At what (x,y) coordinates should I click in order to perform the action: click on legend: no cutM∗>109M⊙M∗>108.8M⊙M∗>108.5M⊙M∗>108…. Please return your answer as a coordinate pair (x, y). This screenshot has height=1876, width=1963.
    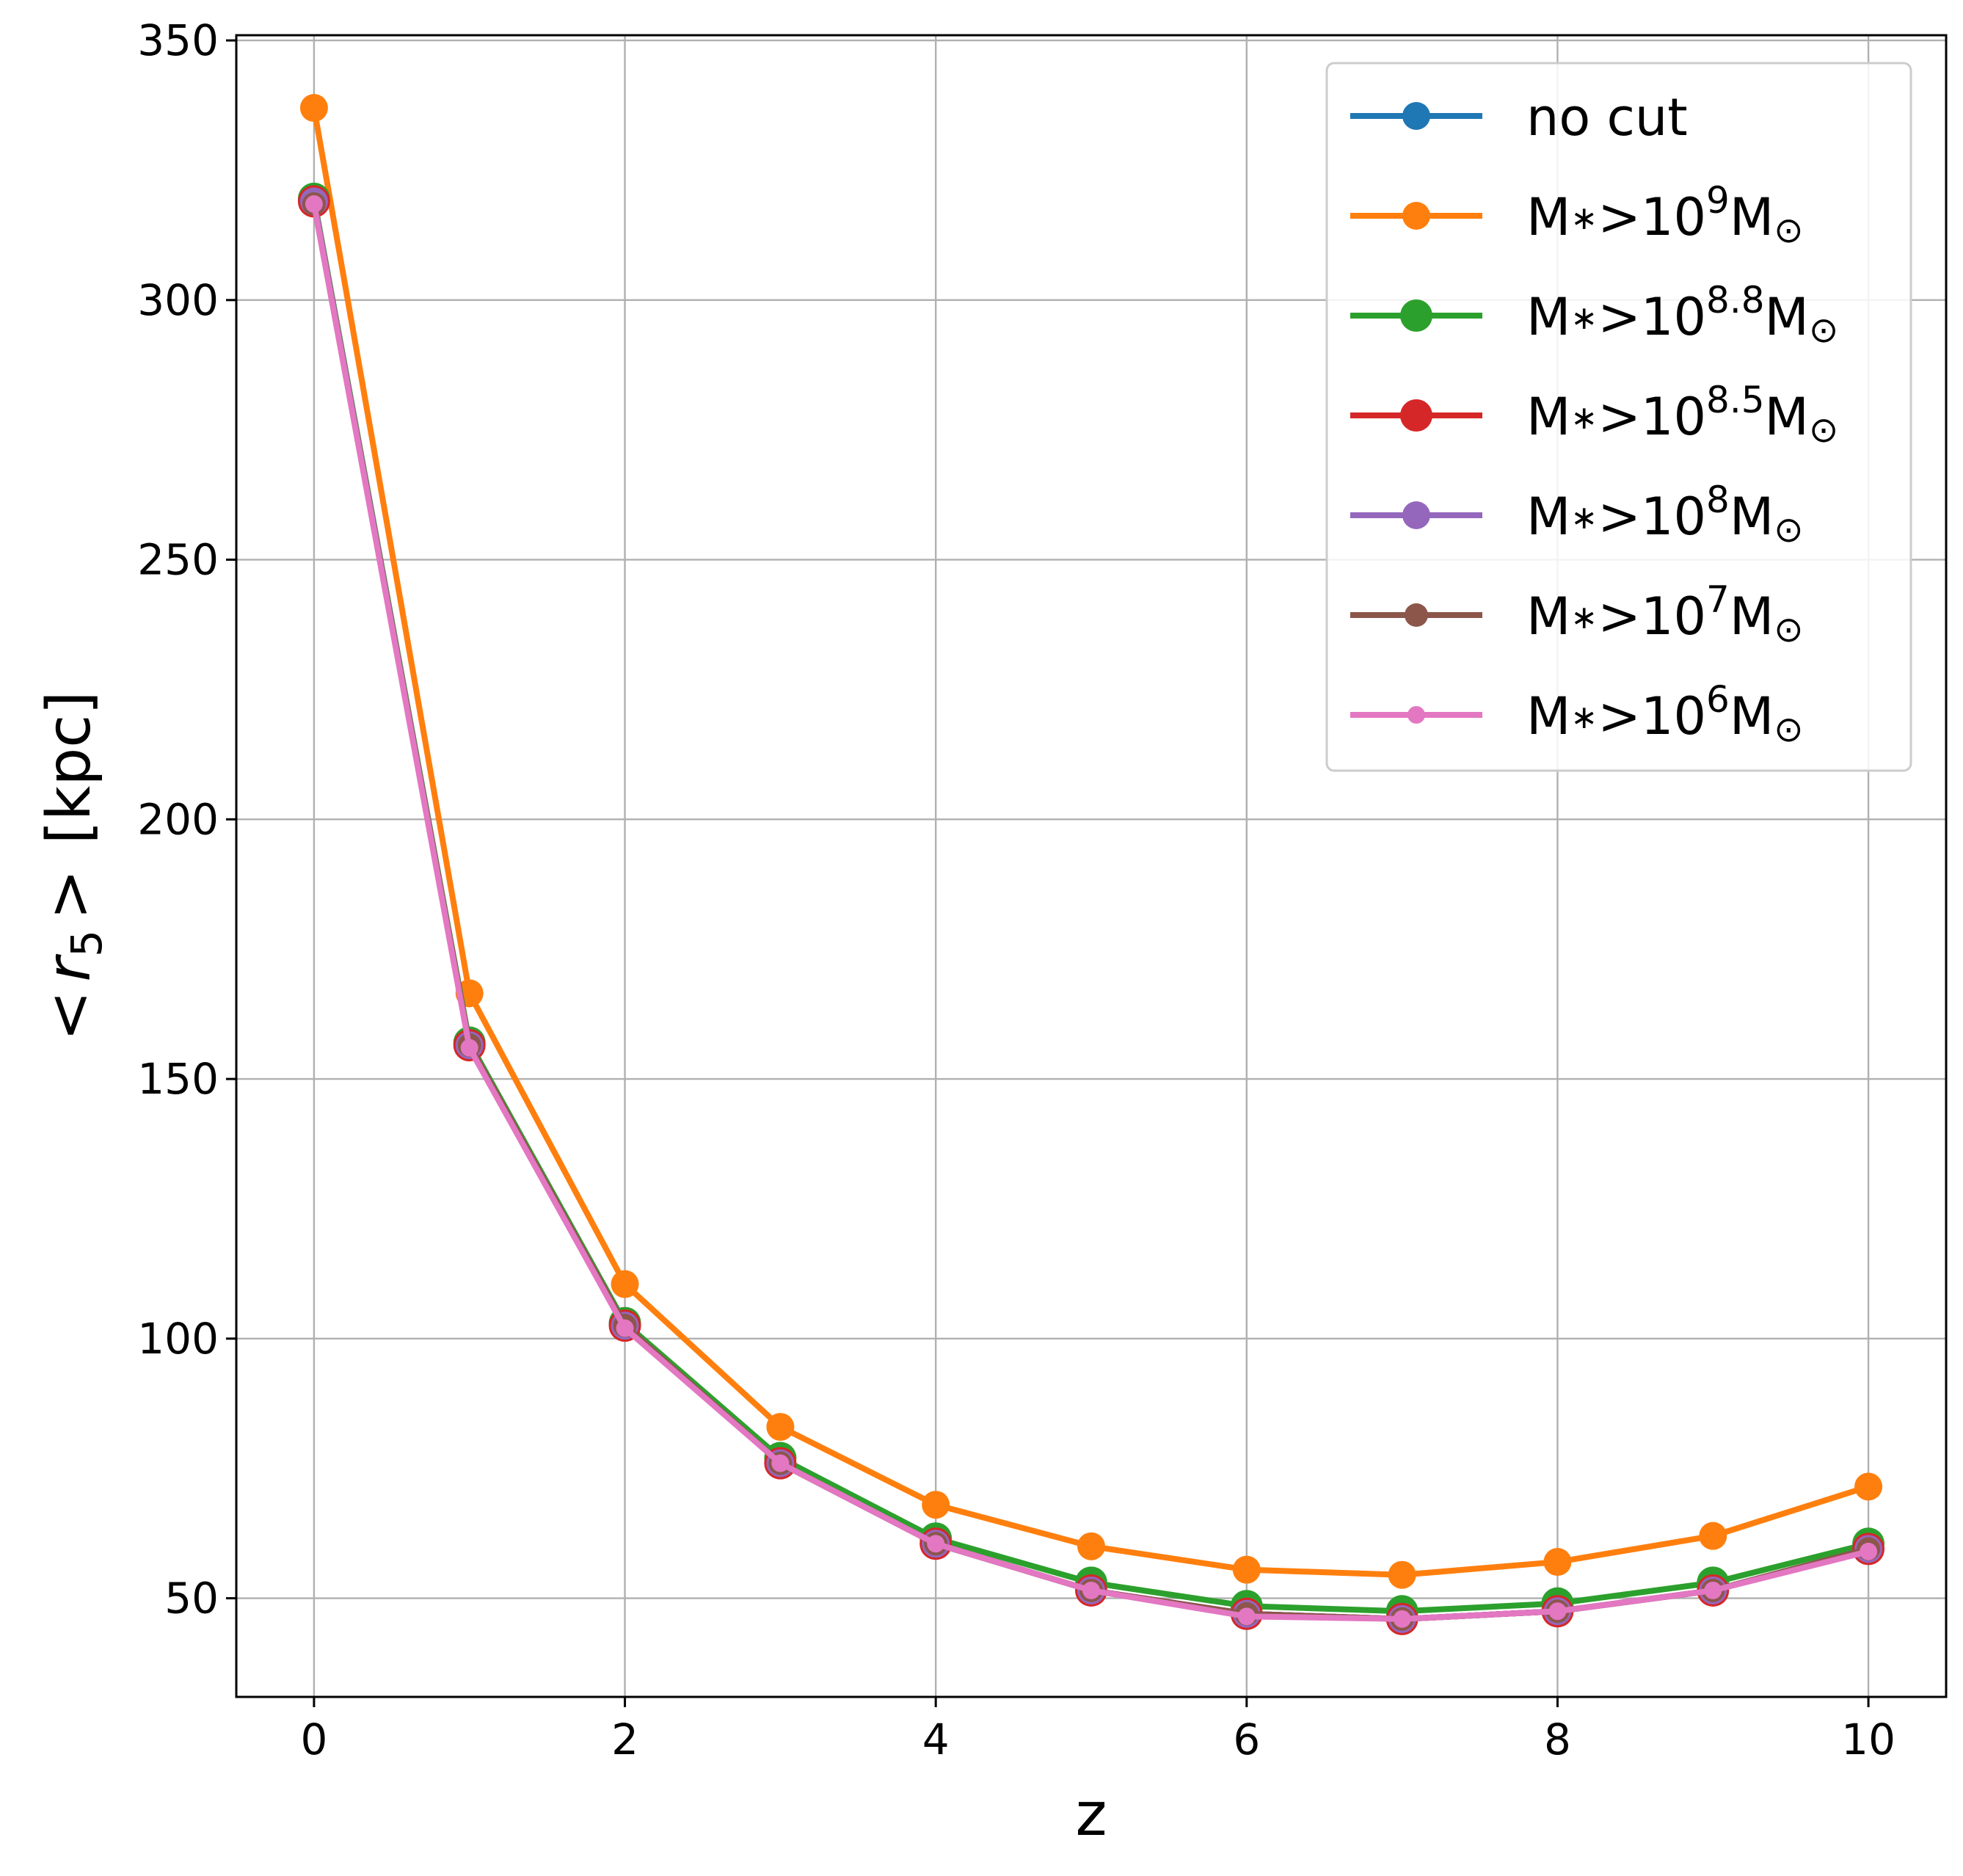
    Looking at the image, I should click on (1618, 417).